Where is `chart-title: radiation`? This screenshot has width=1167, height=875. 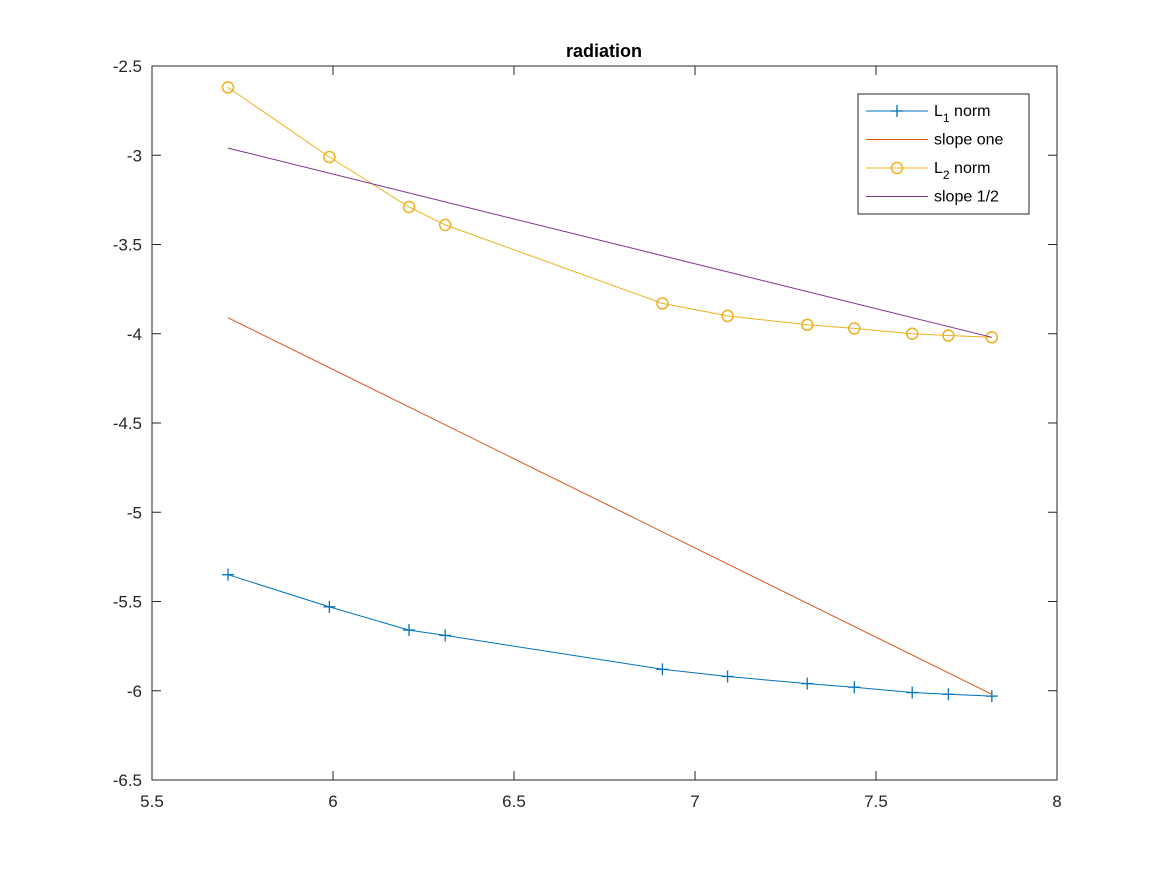
chart-title: radiation is located at coordinates (604, 51).